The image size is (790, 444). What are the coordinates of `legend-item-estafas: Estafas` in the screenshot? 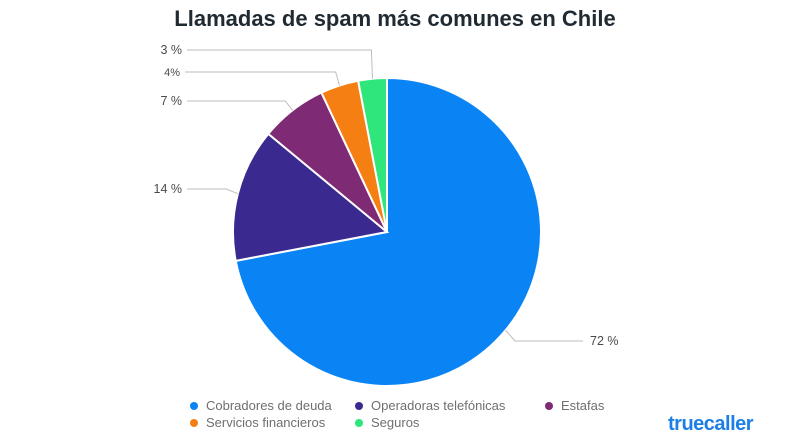 It's located at (605, 405).